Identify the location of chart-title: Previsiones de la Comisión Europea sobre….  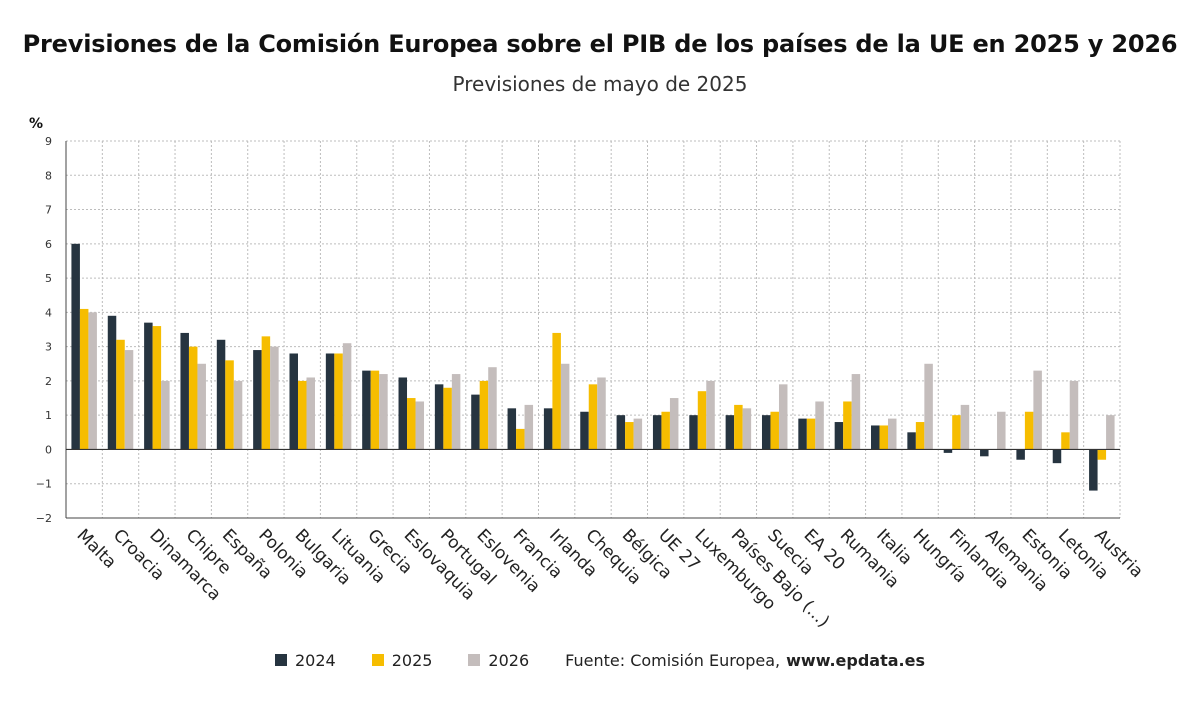
(600, 44).